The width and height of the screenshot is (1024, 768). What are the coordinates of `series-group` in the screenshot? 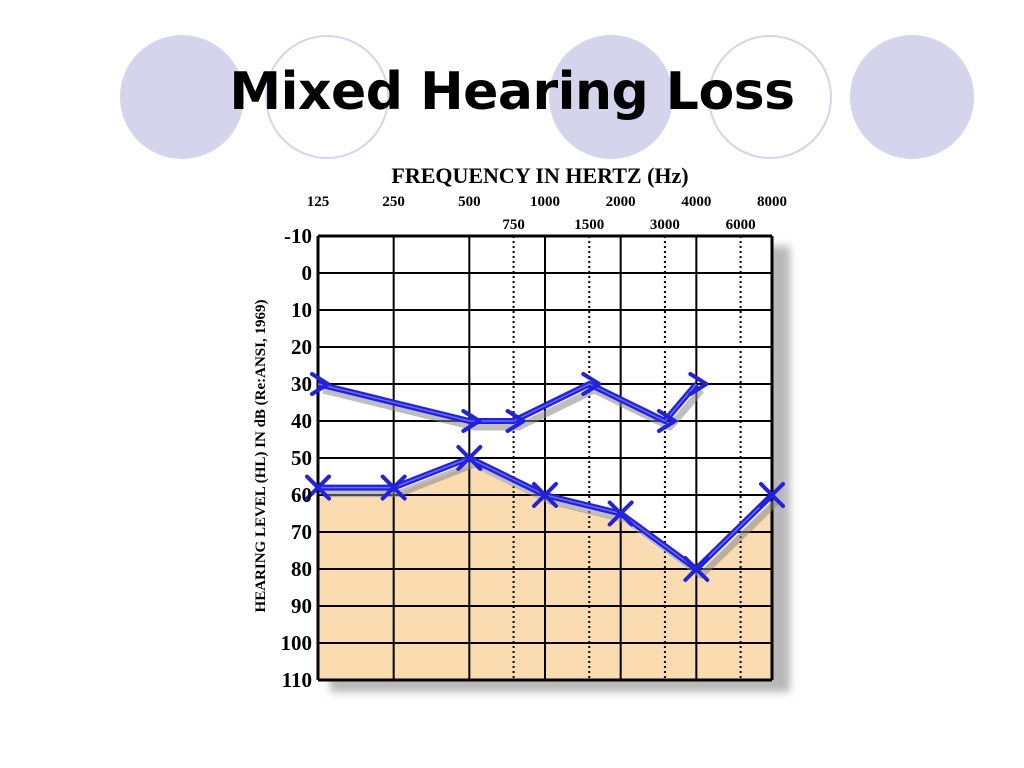 It's located at (545, 477).